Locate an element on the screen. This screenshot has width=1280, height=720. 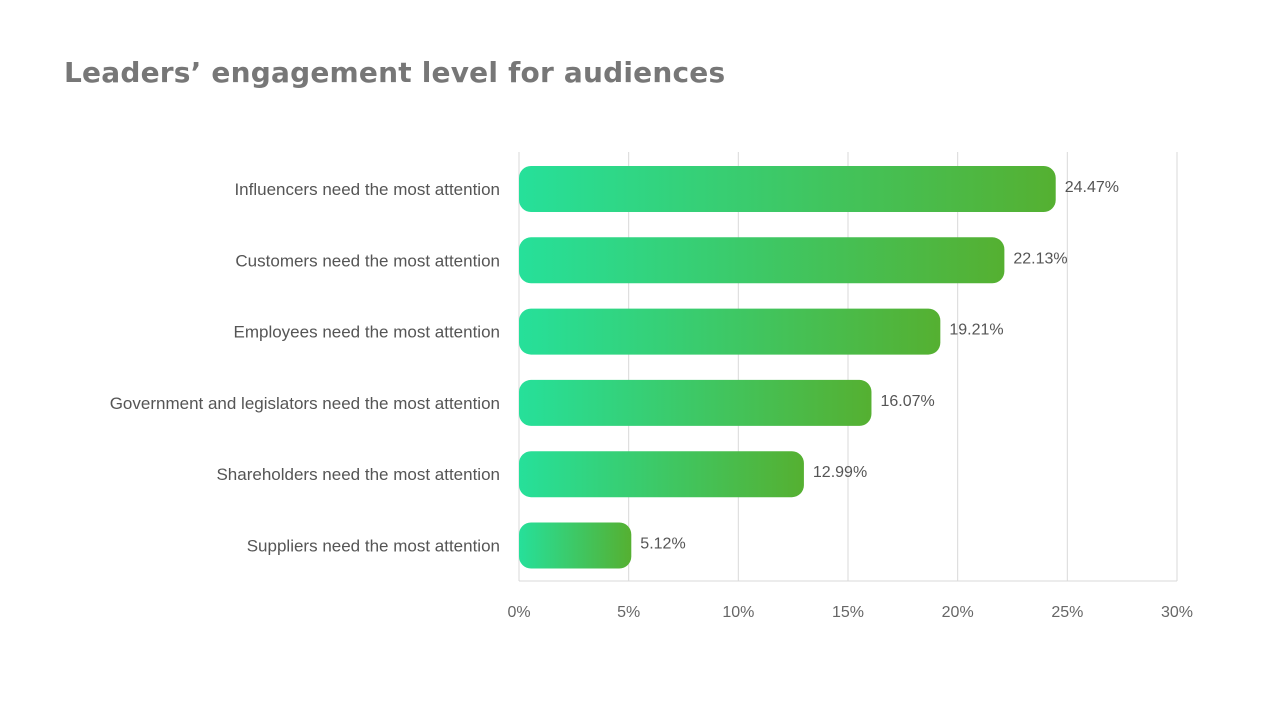
category-label: Influencers need the most attention is located at coordinates (367, 189).